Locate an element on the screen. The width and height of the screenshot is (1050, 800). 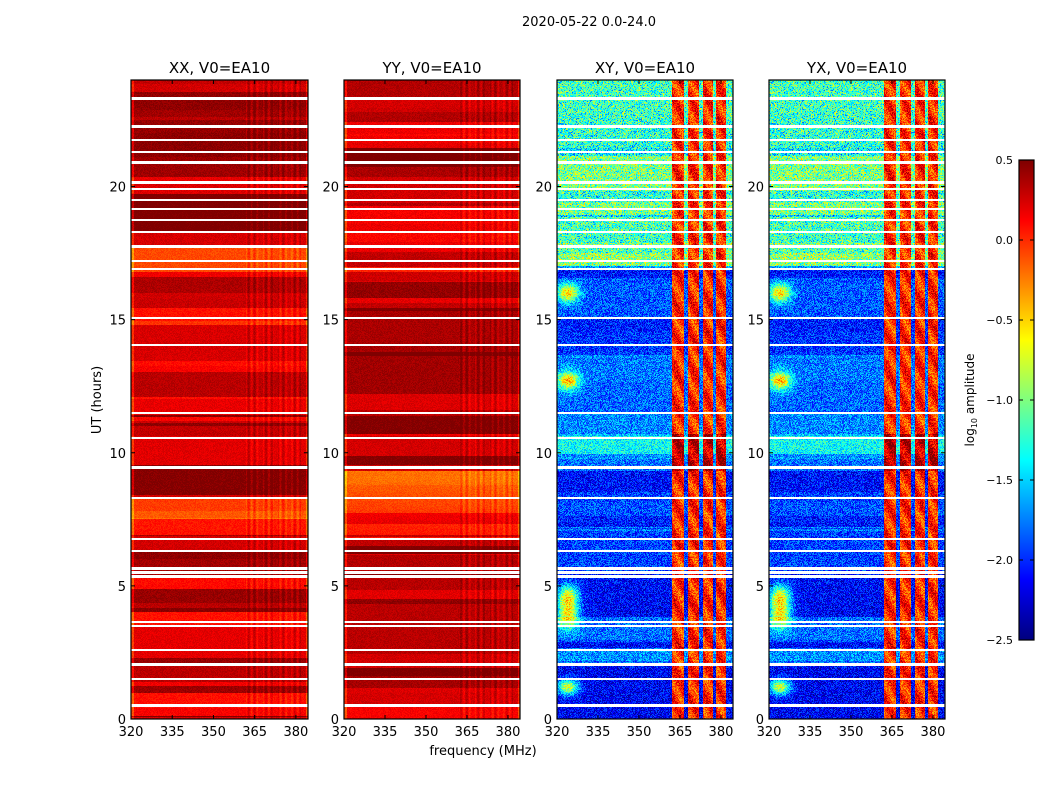
y-axis-label: UT (hours) is located at coordinates (97, 400).